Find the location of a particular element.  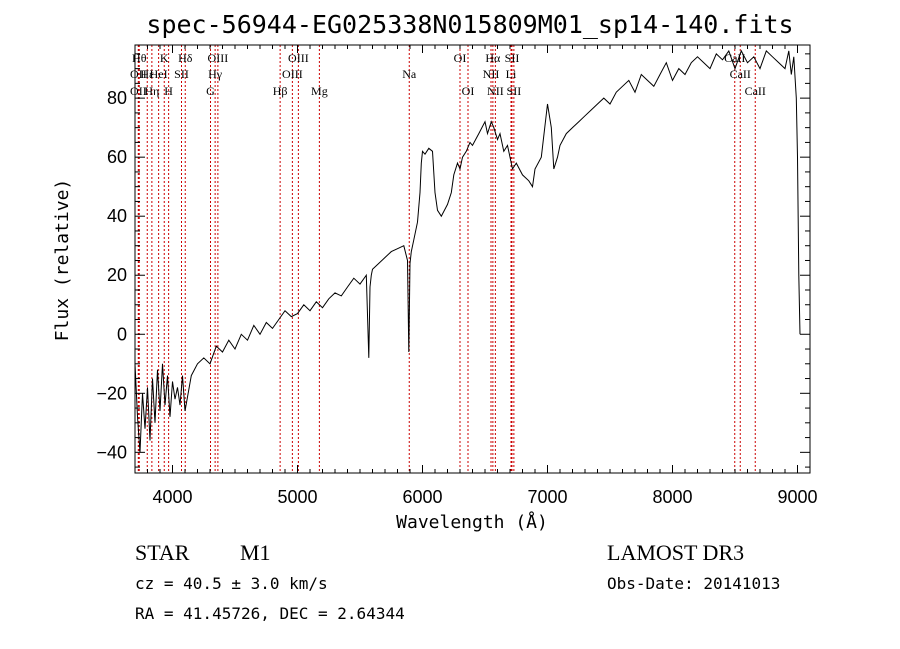

x-axis-label: Wavelength (Å) is located at coordinates (472, 522).